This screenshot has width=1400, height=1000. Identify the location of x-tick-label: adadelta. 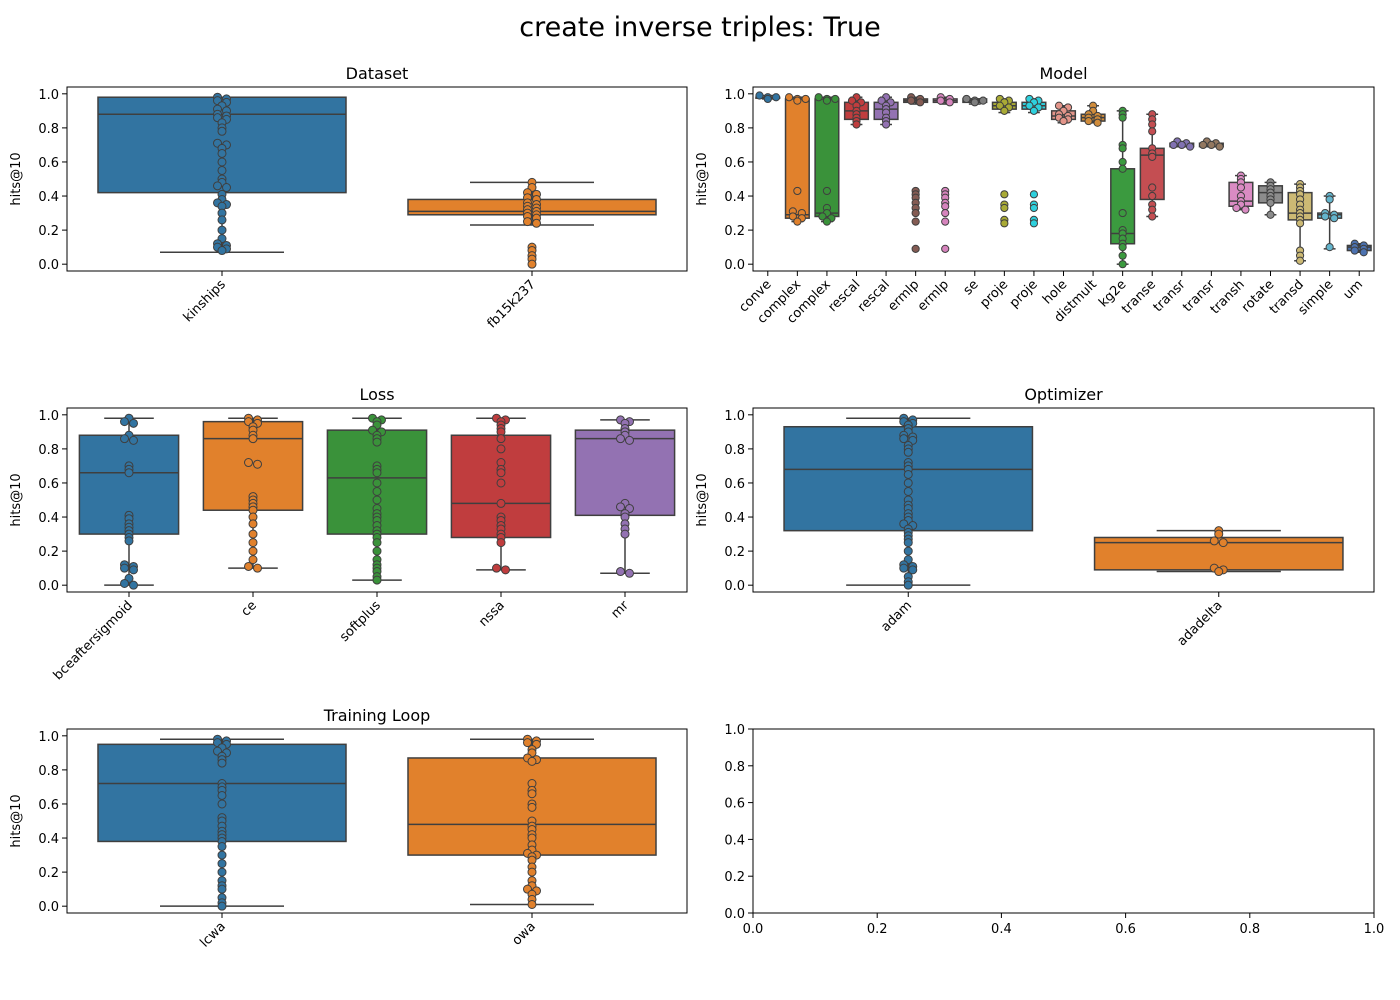
(1200, 623).